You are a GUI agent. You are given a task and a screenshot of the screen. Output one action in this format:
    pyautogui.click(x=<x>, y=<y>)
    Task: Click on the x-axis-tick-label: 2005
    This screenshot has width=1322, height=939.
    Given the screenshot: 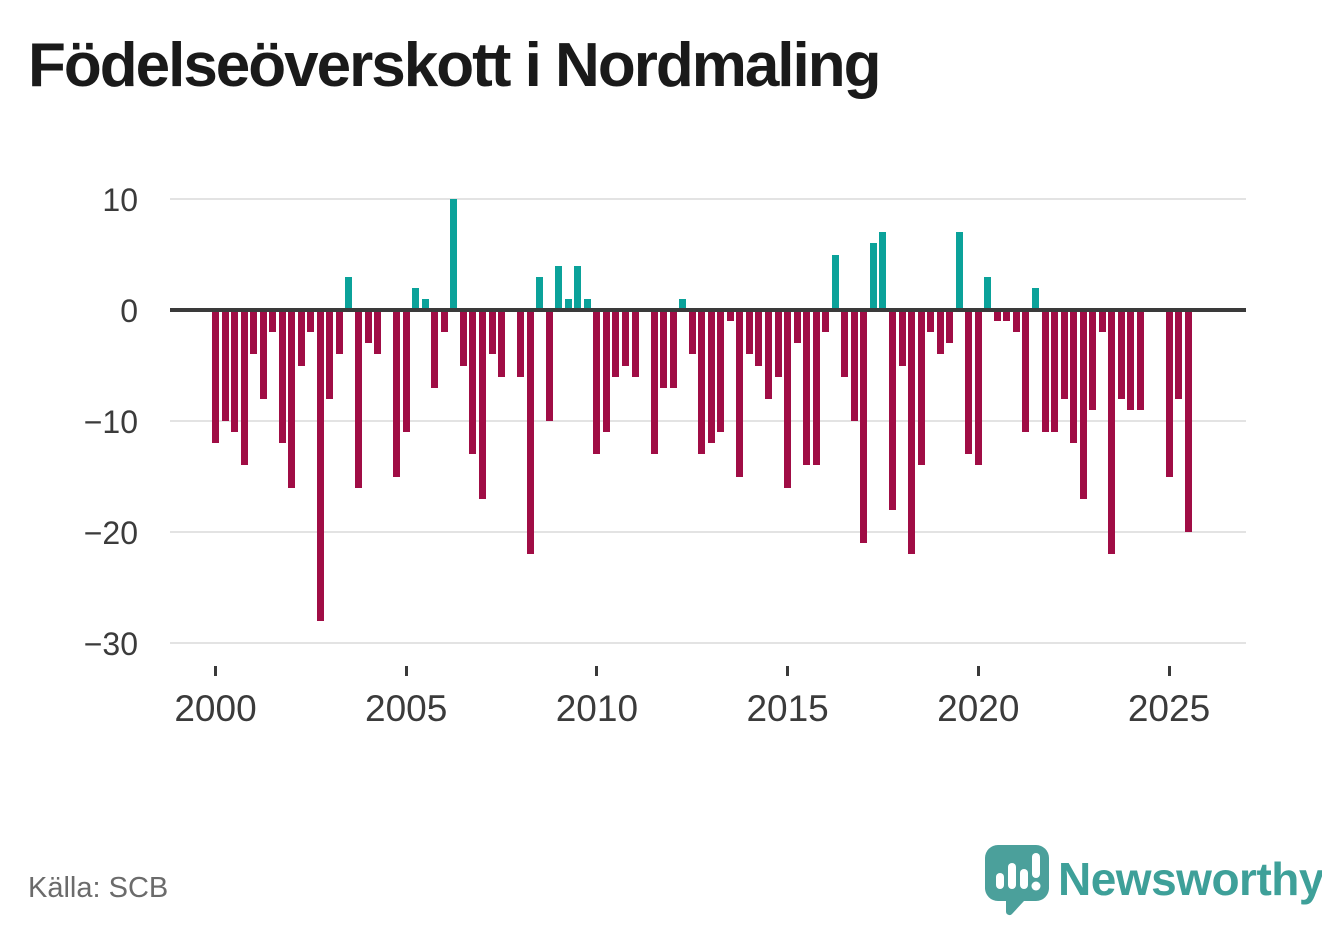 What is the action you would take?
    pyautogui.click(x=406, y=708)
    